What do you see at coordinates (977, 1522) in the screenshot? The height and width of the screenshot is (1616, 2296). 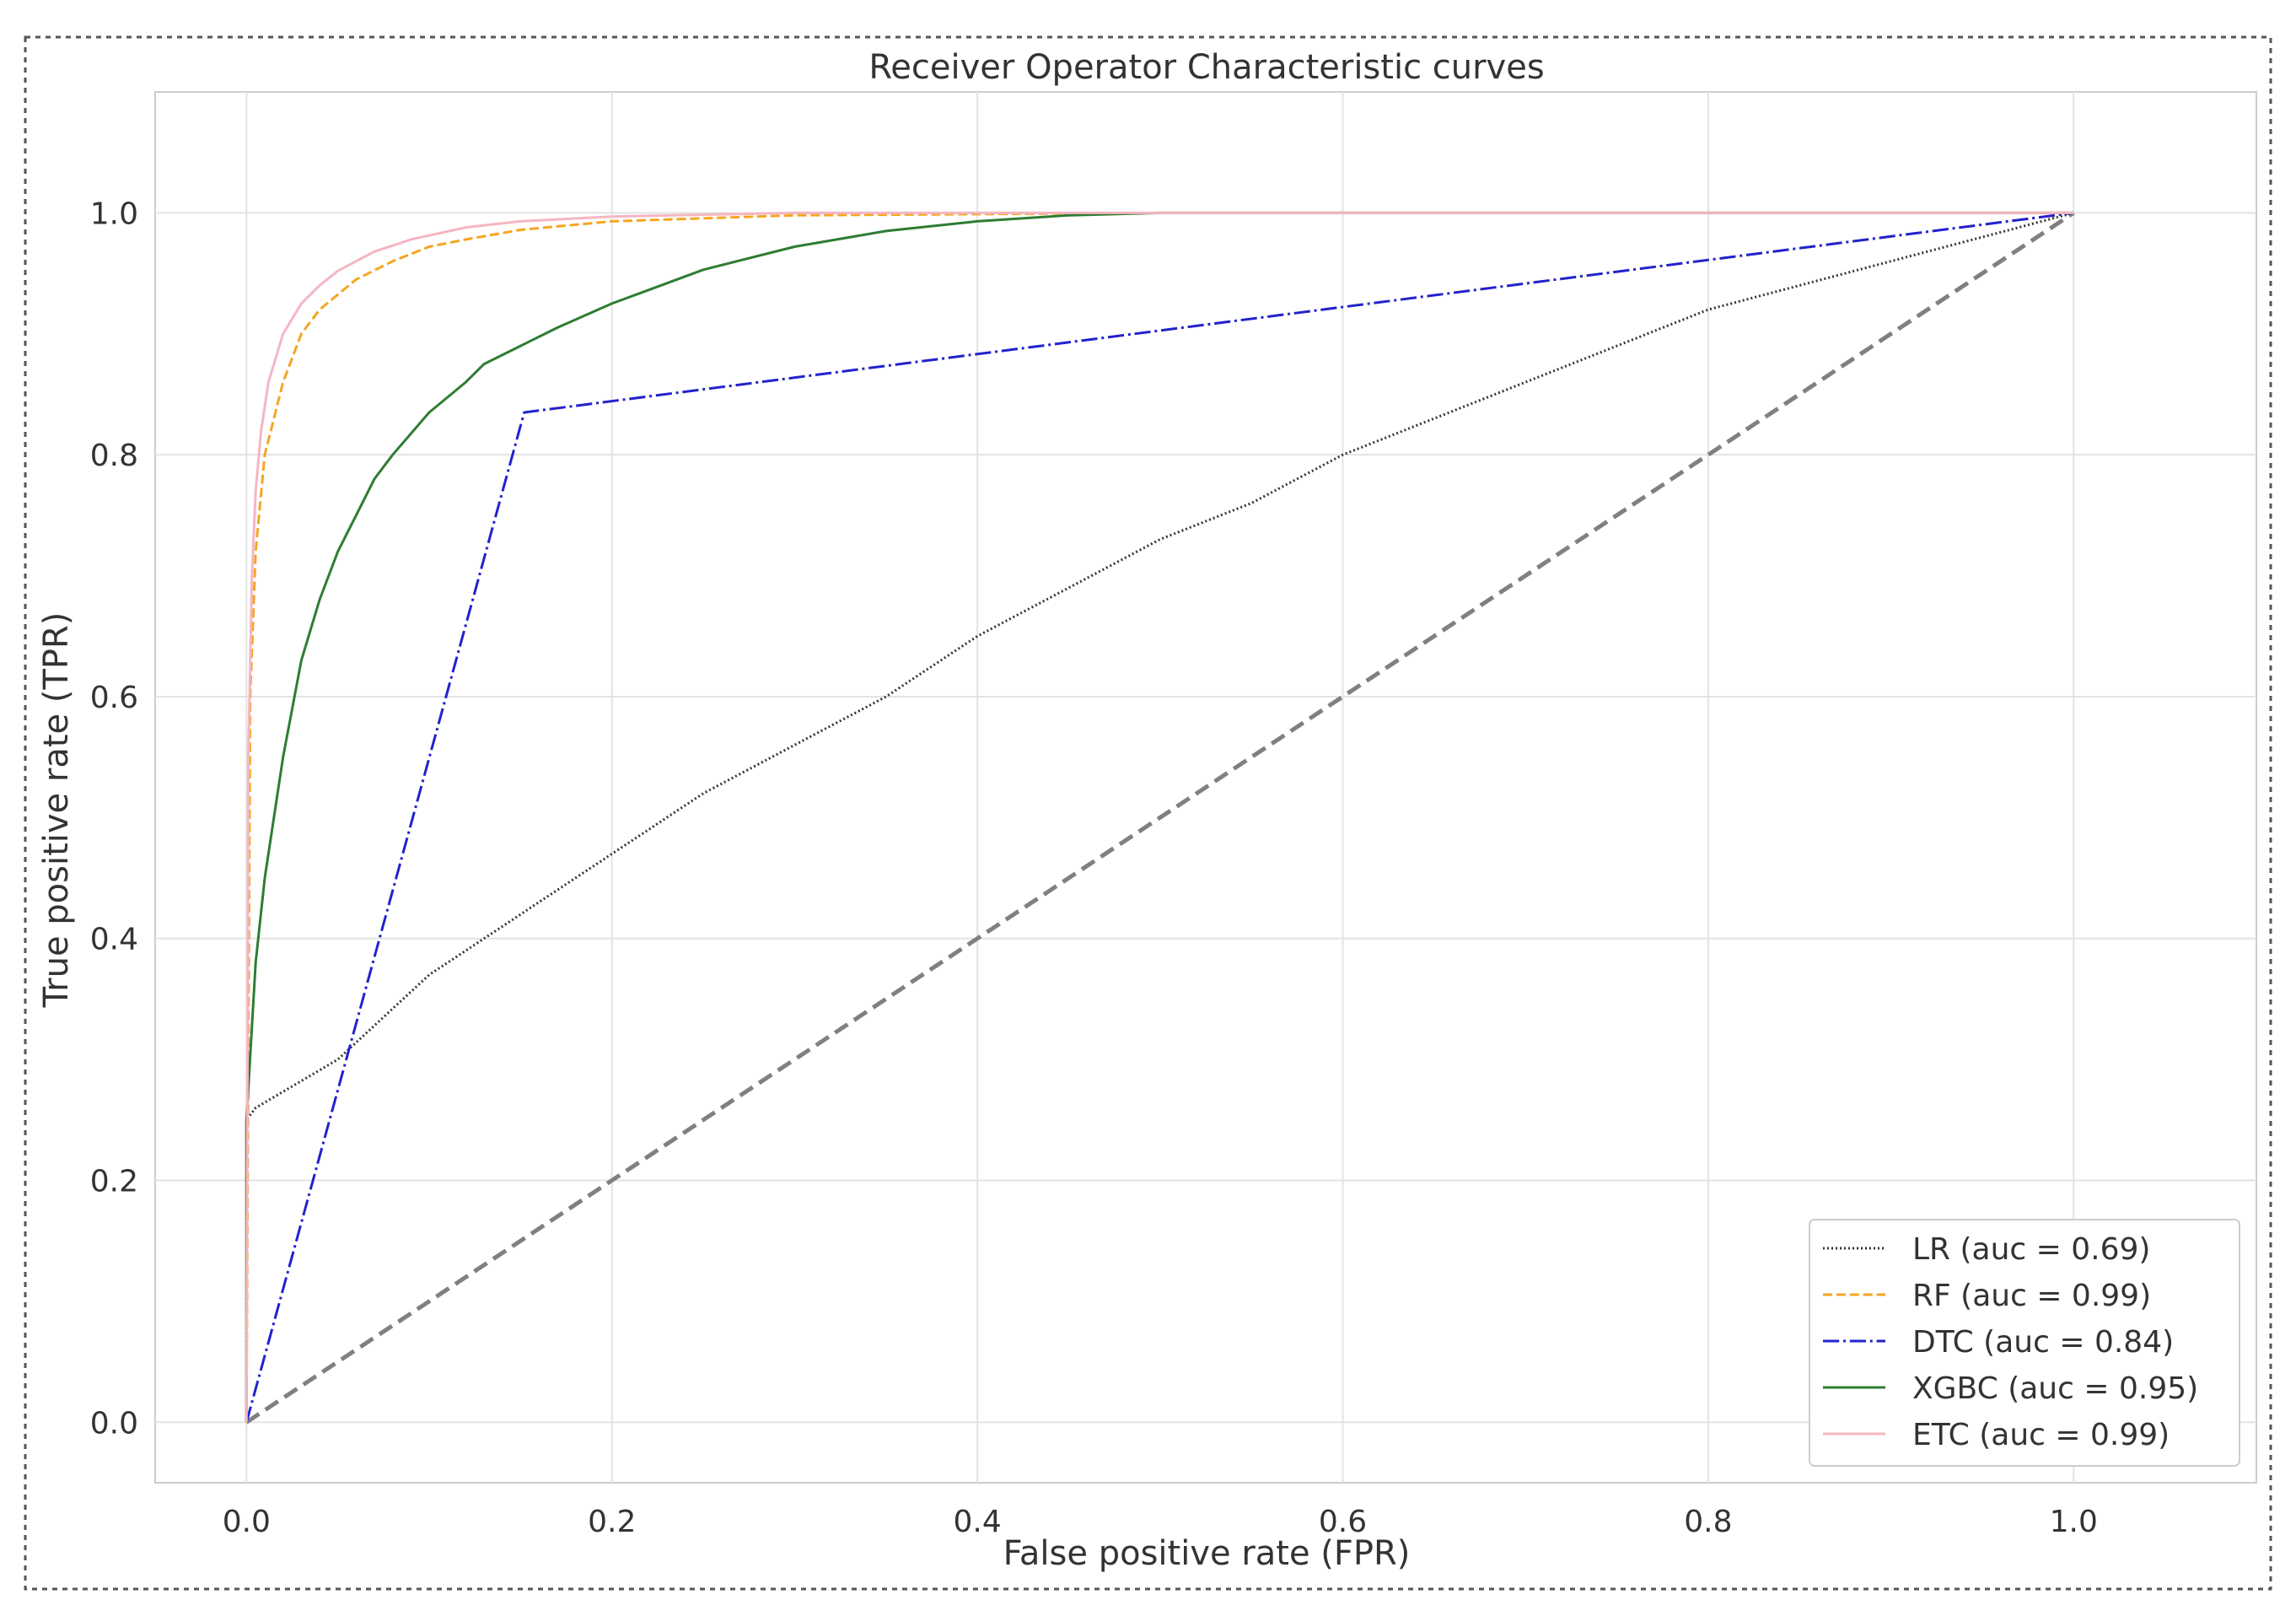 I see `x-tick-label: 0.4` at bounding box center [977, 1522].